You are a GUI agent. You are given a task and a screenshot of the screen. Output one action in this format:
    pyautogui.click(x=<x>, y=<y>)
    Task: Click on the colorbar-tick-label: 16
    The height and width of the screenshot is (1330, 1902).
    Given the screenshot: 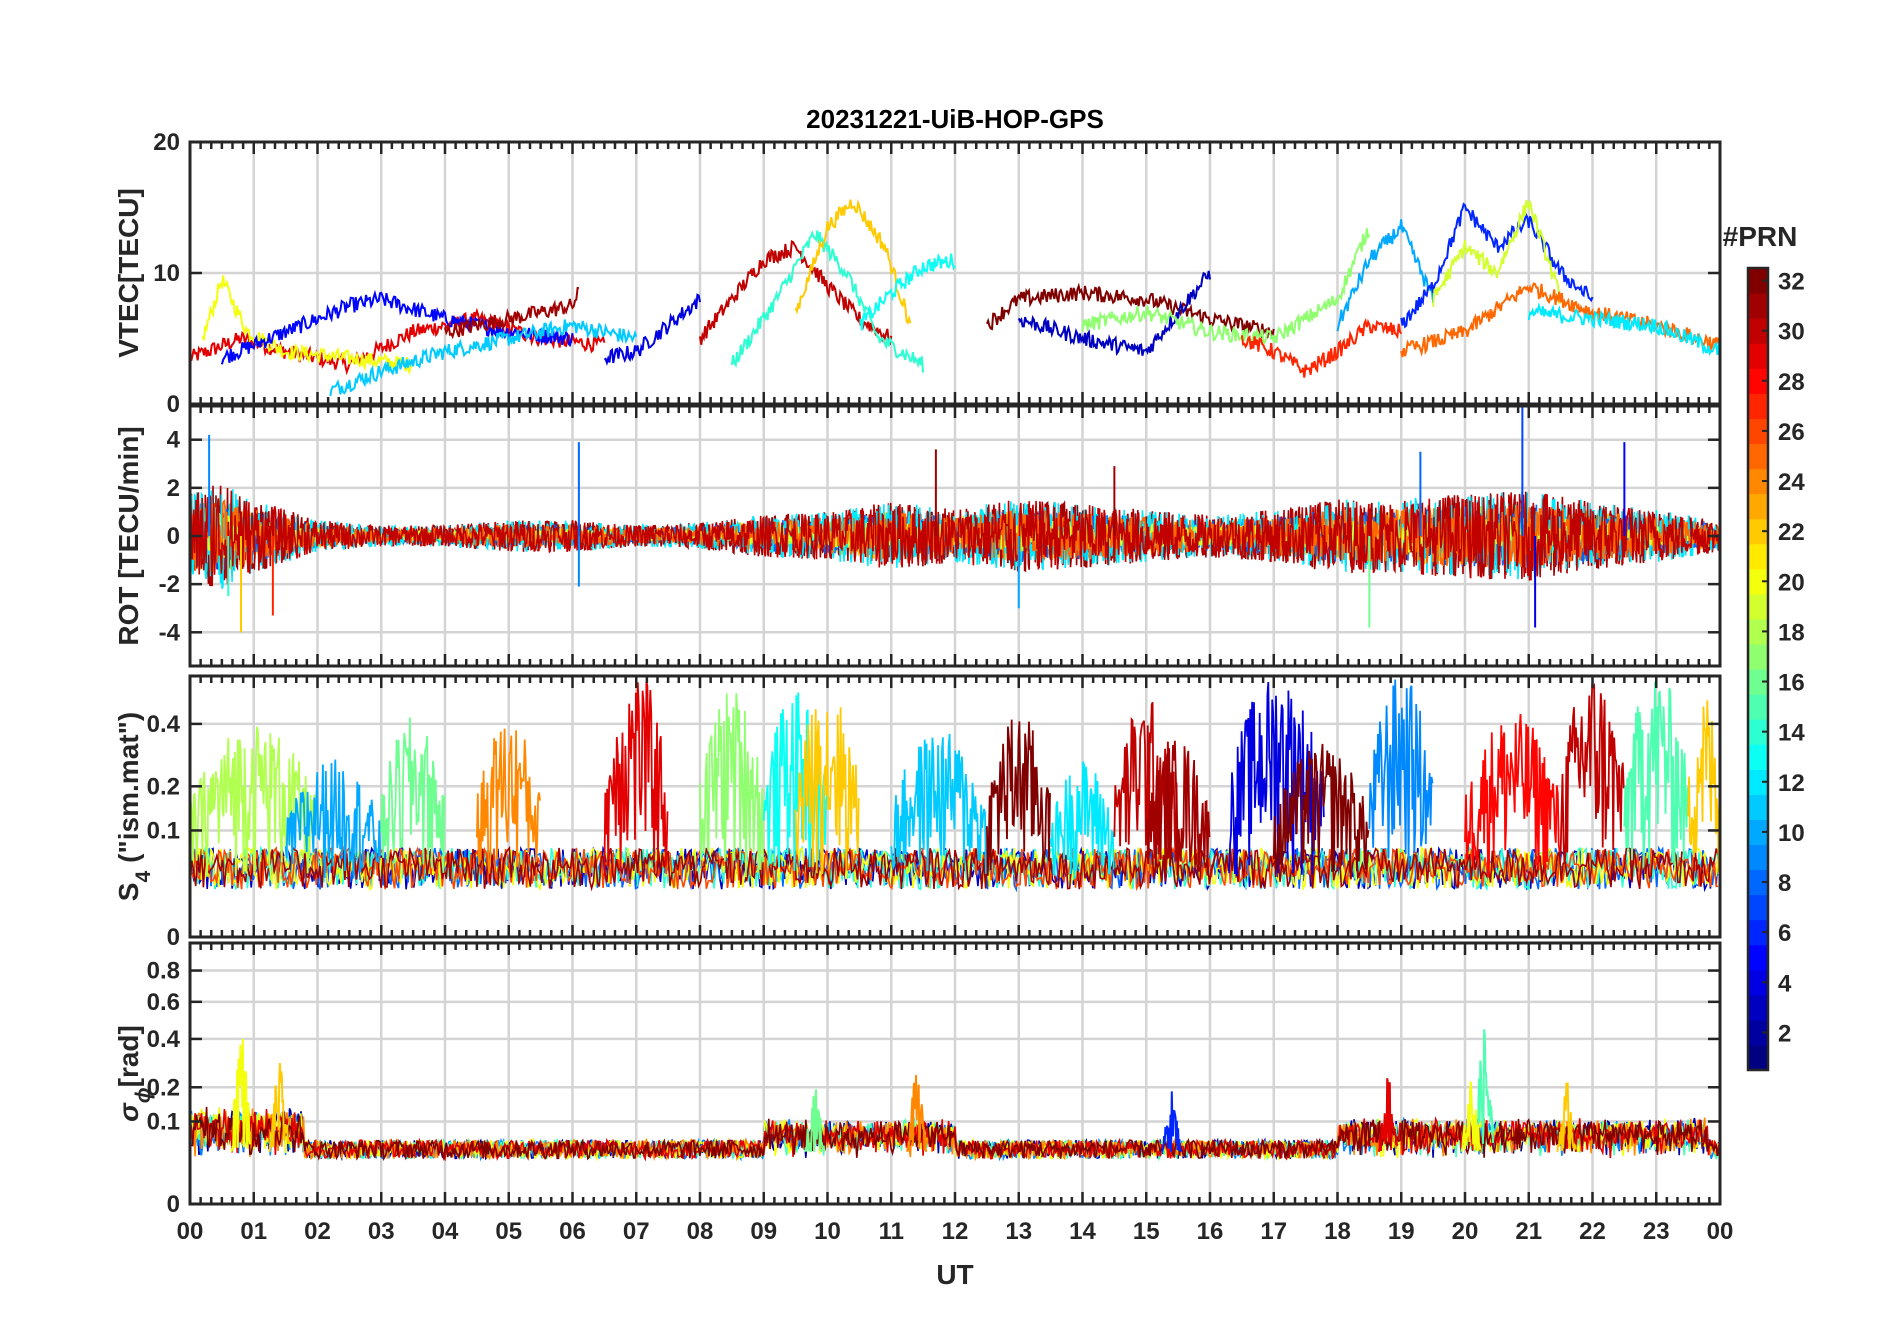 What is the action you would take?
    pyautogui.click(x=1791, y=683)
    